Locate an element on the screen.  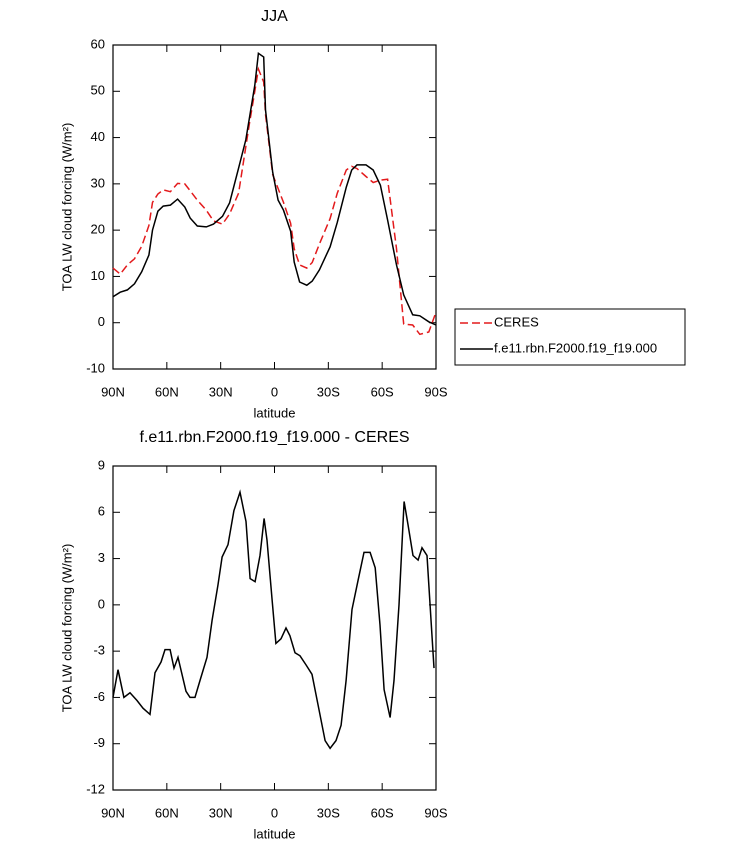
y-tick-label: 6 is located at coordinates (101, 511).